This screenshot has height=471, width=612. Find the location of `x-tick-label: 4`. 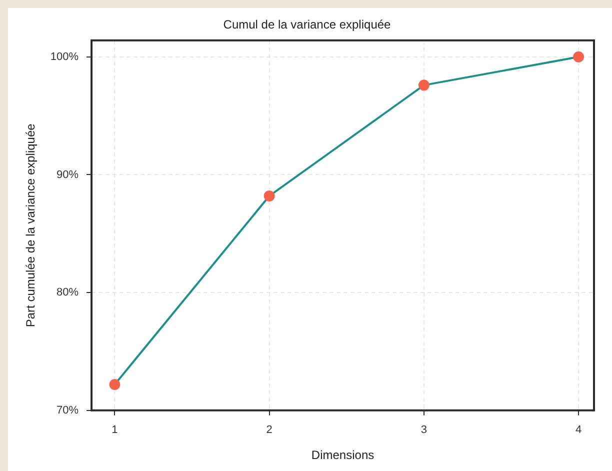

x-tick-label: 4 is located at coordinates (578, 430).